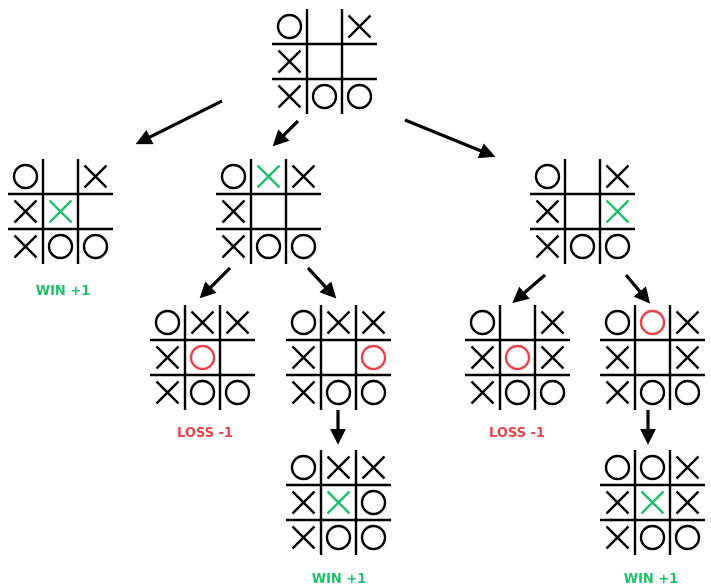  I want to click on board-middle-right-leaf, so click(338, 502).